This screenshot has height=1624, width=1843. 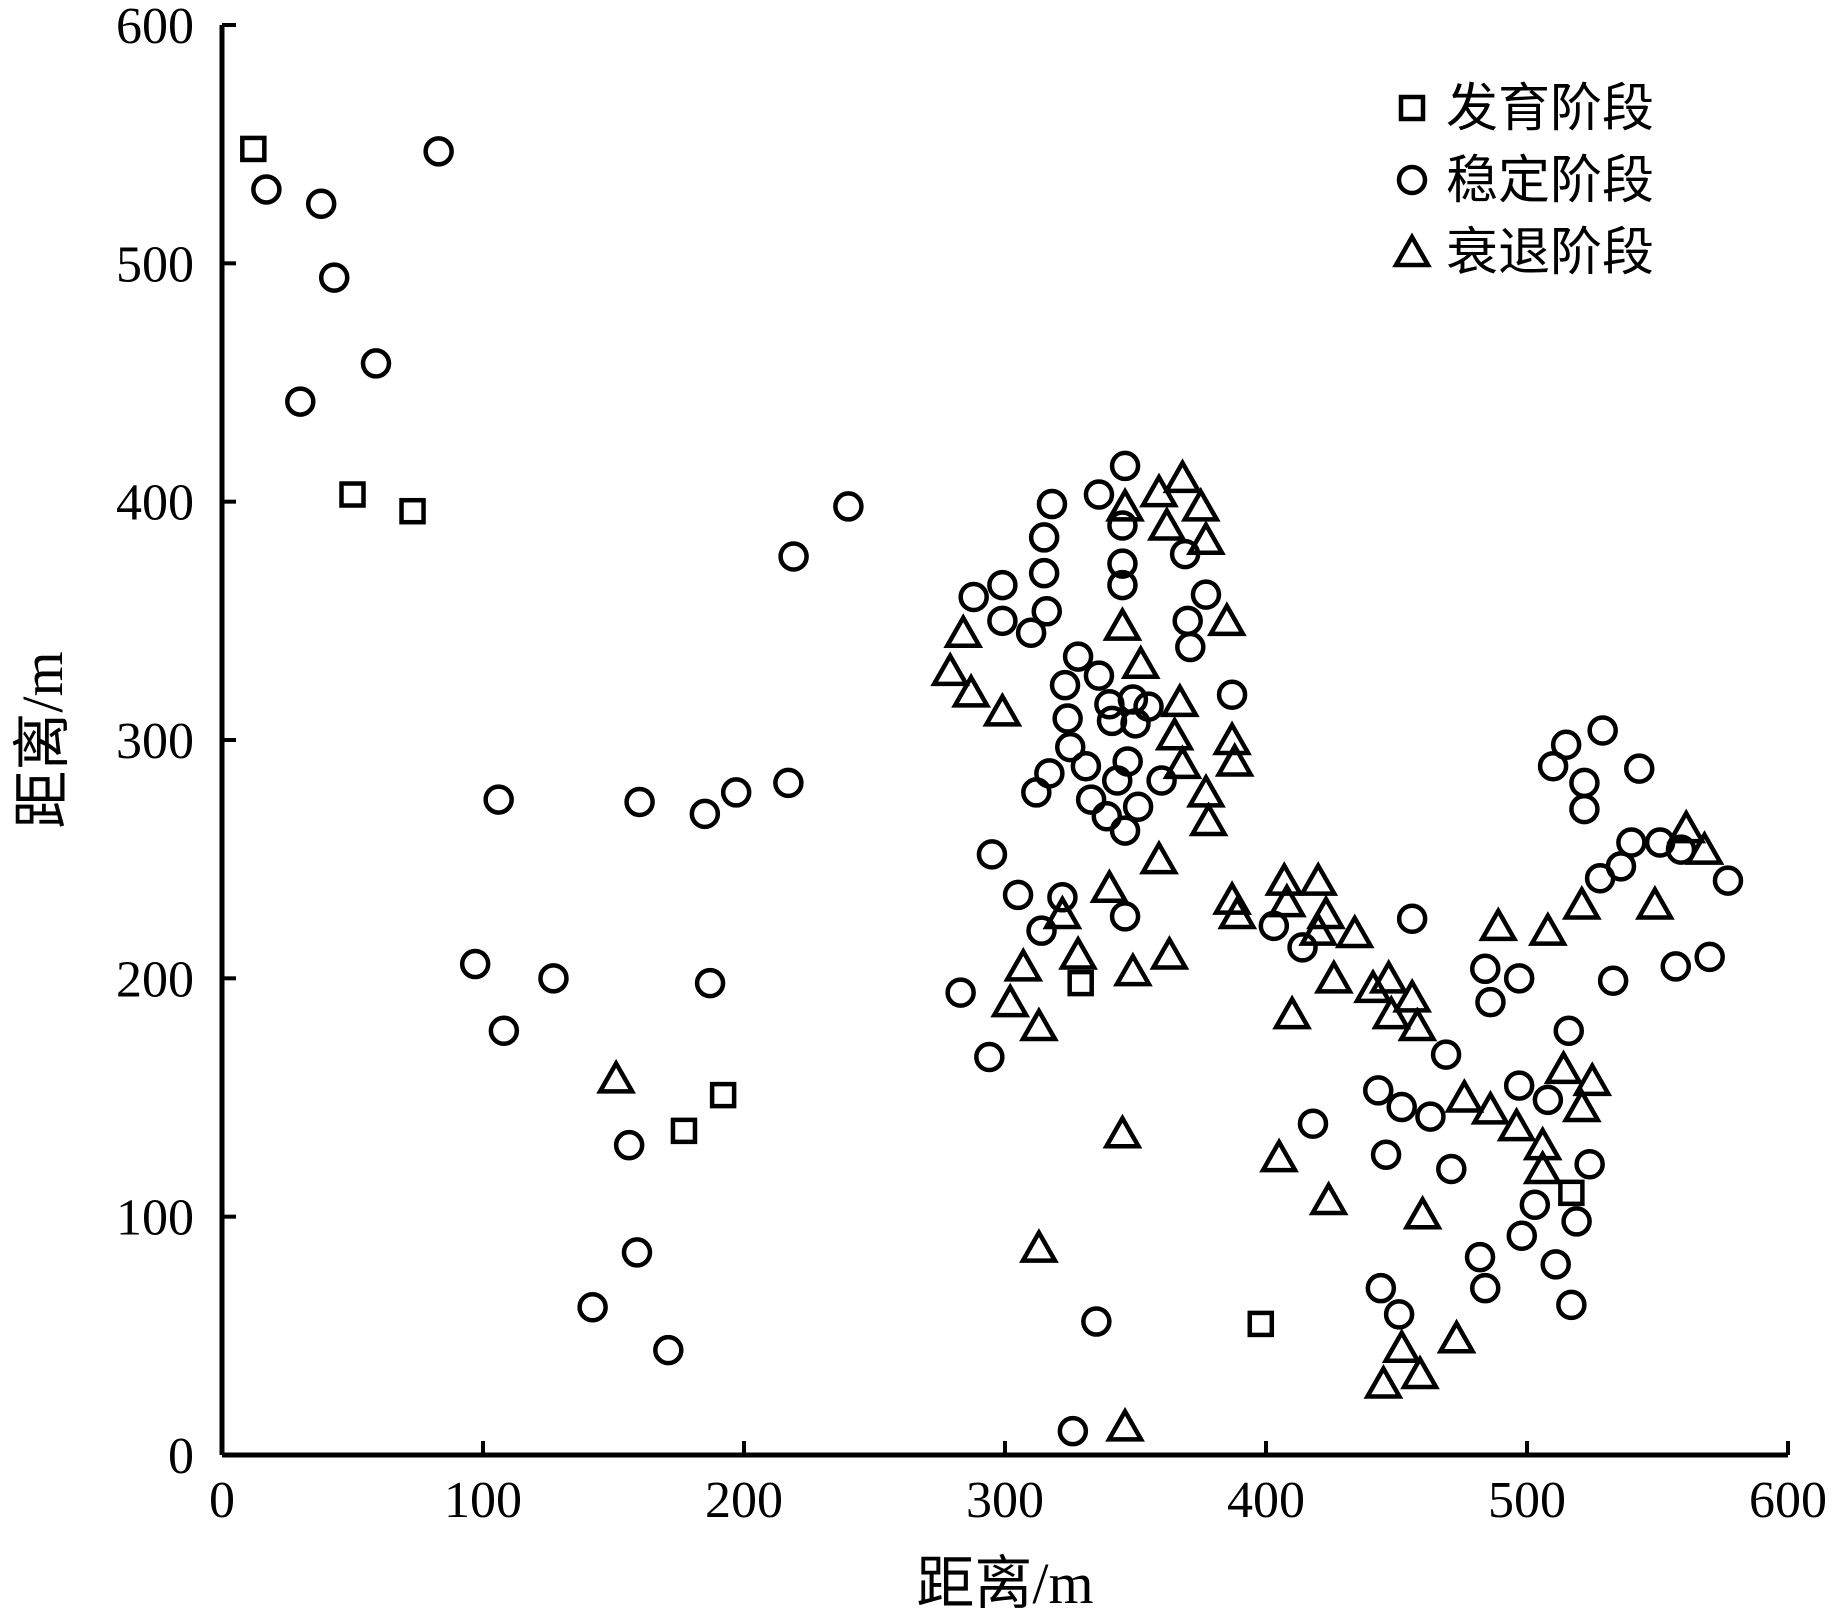 What do you see at coordinates (1004, 1583) in the screenshot?
I see `x-axis-title: 距离/m` at bounding box center [1004, 1583].